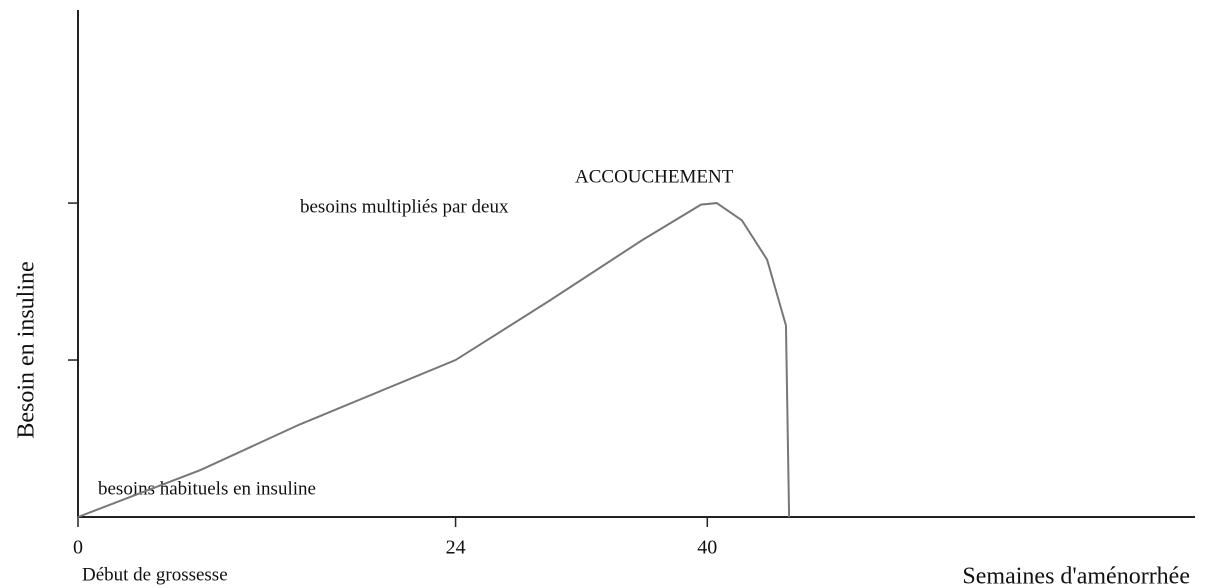 The image size is (1210, 588). Describe the element at coordinates (207, 488) in the screenshot. I see `annotation: besoins habituels en insuline` at that location.